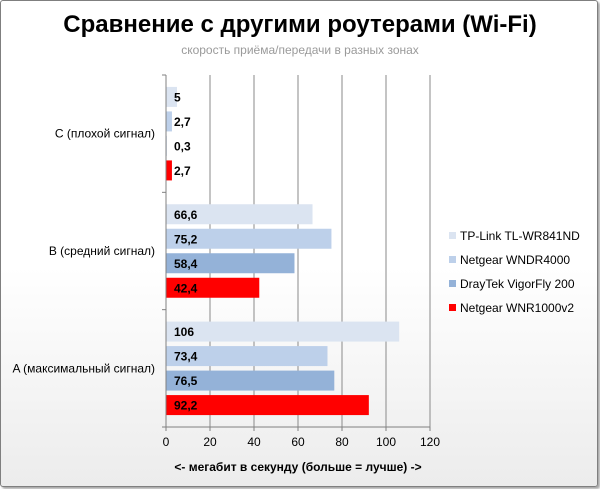  Describe the element at coordinates (515, 260) in the screenshot. I see `legend-label: Netgear WNDR4000` at that location.